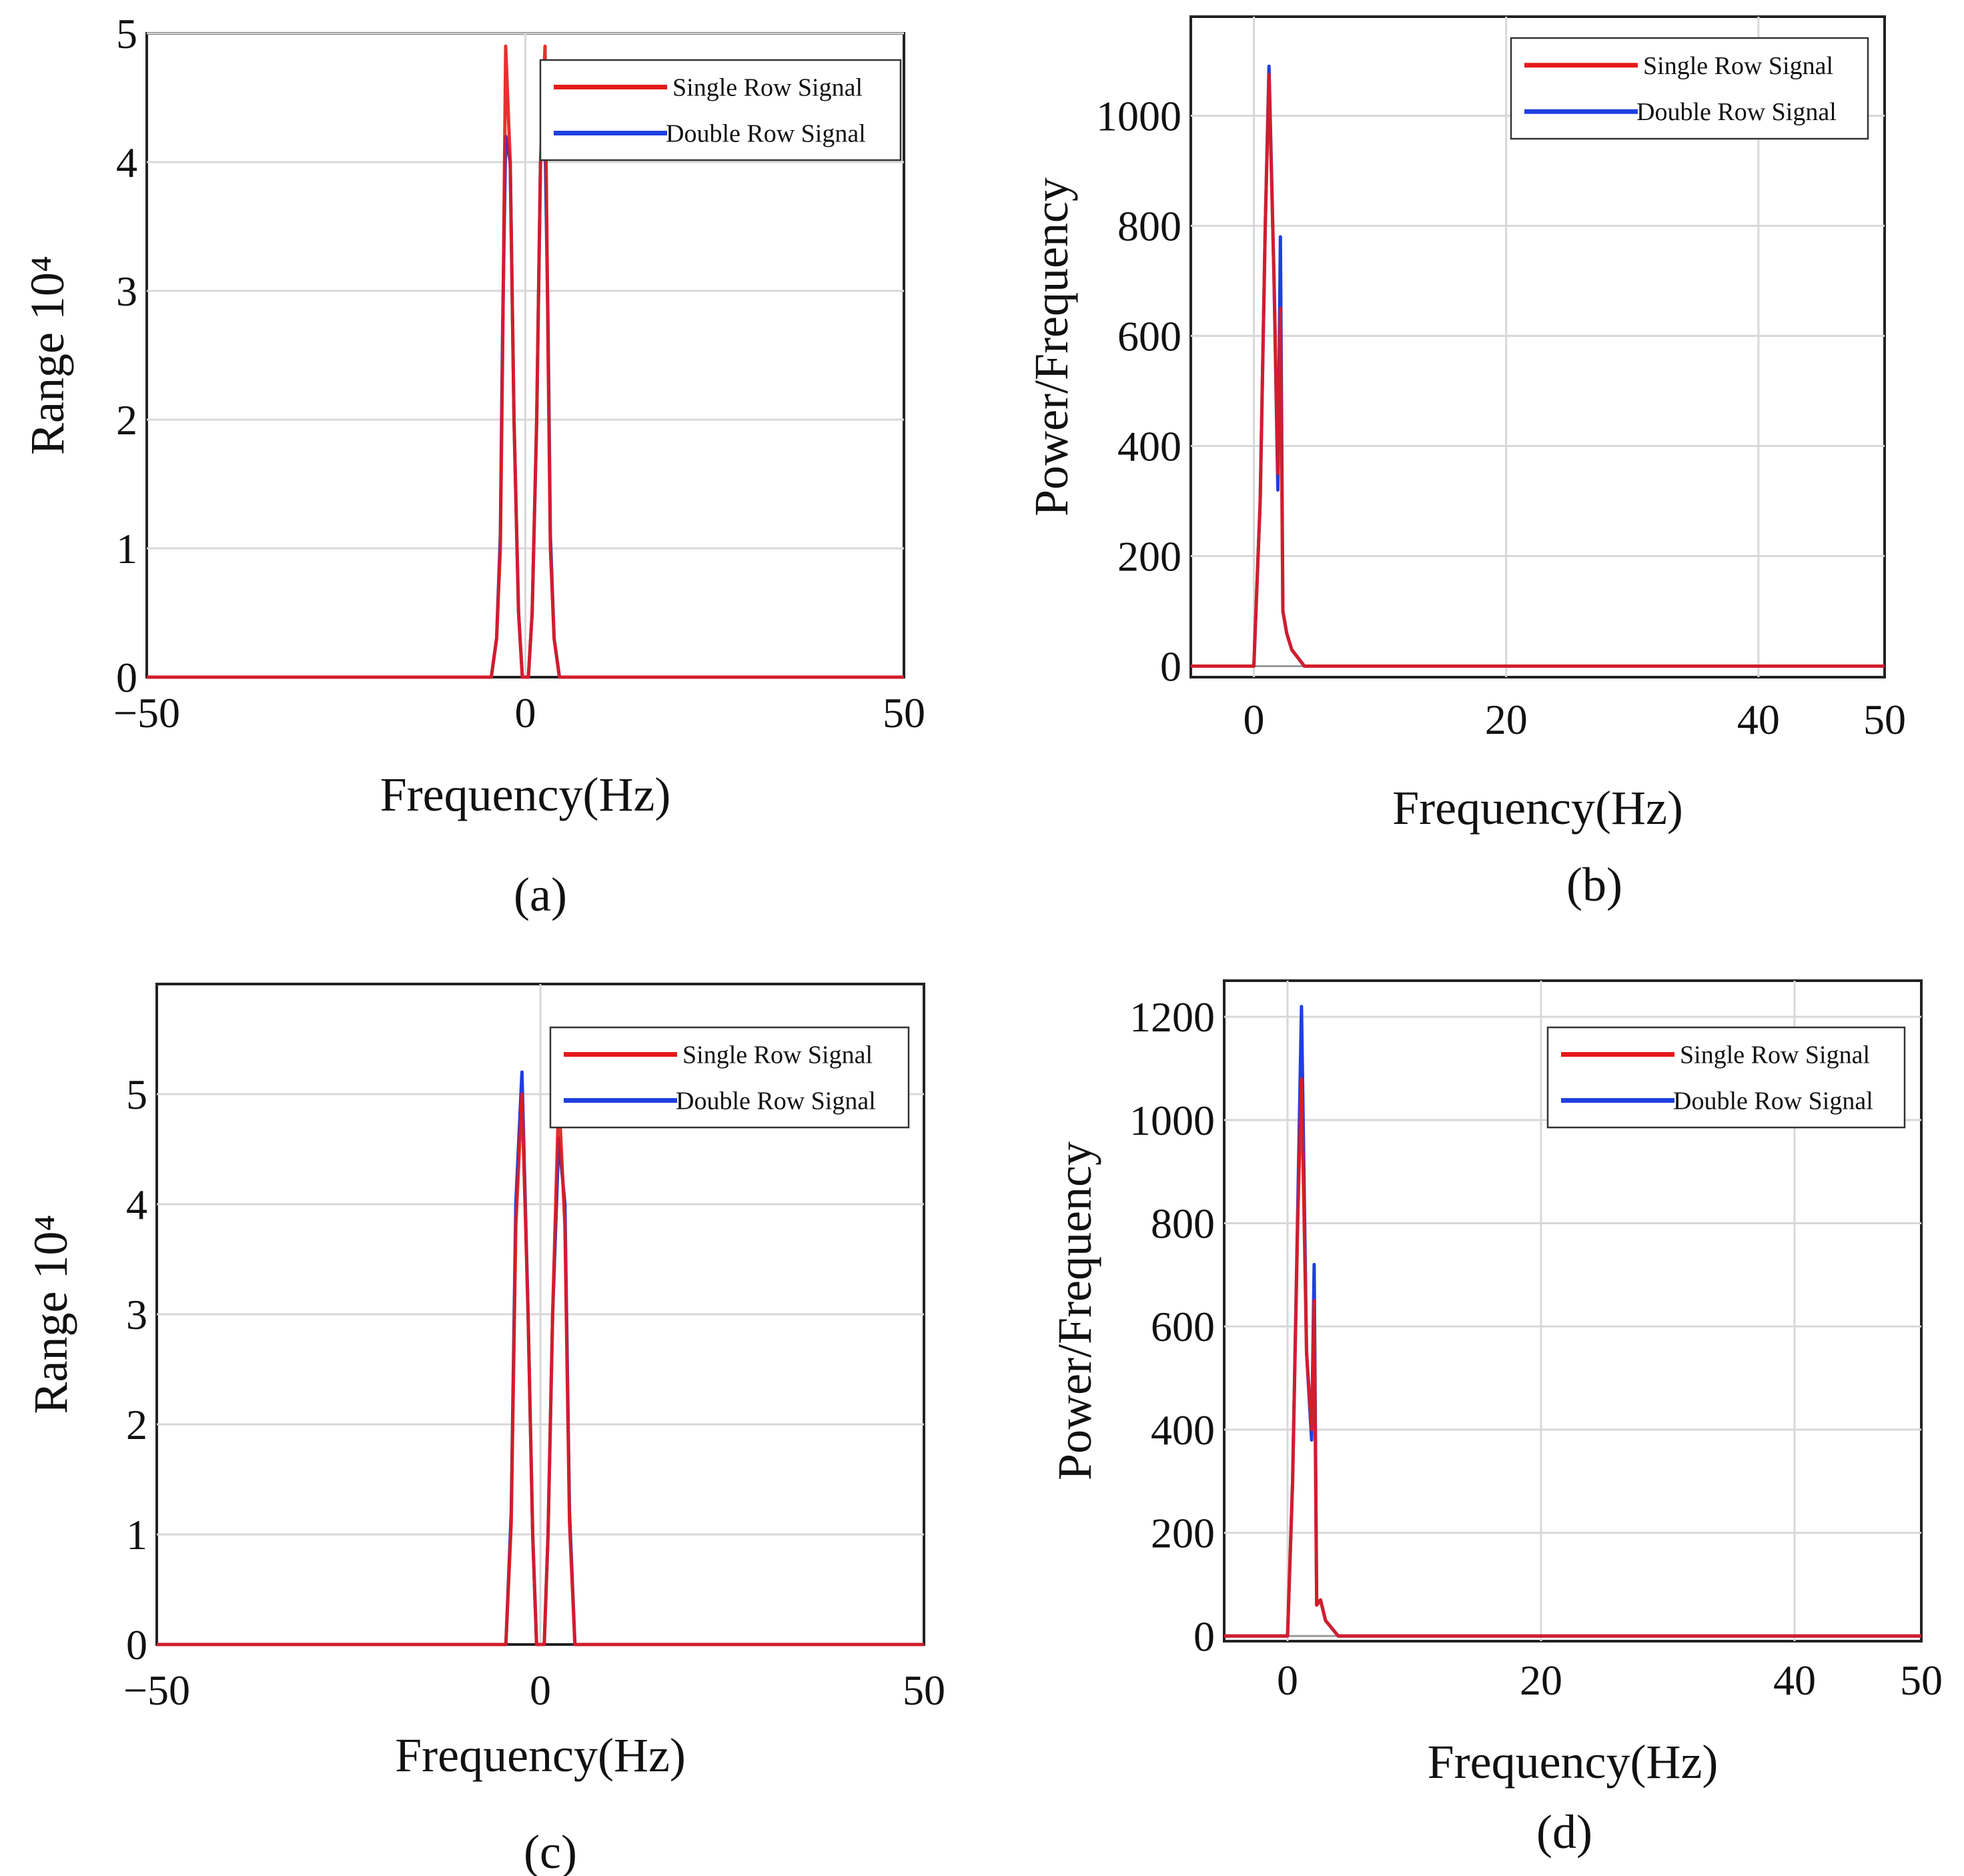 The image size is (1964, 1876). Describe the element at coordinates (1594, 884) in the screenshot. I see `panel-caption: (b)` at that location.